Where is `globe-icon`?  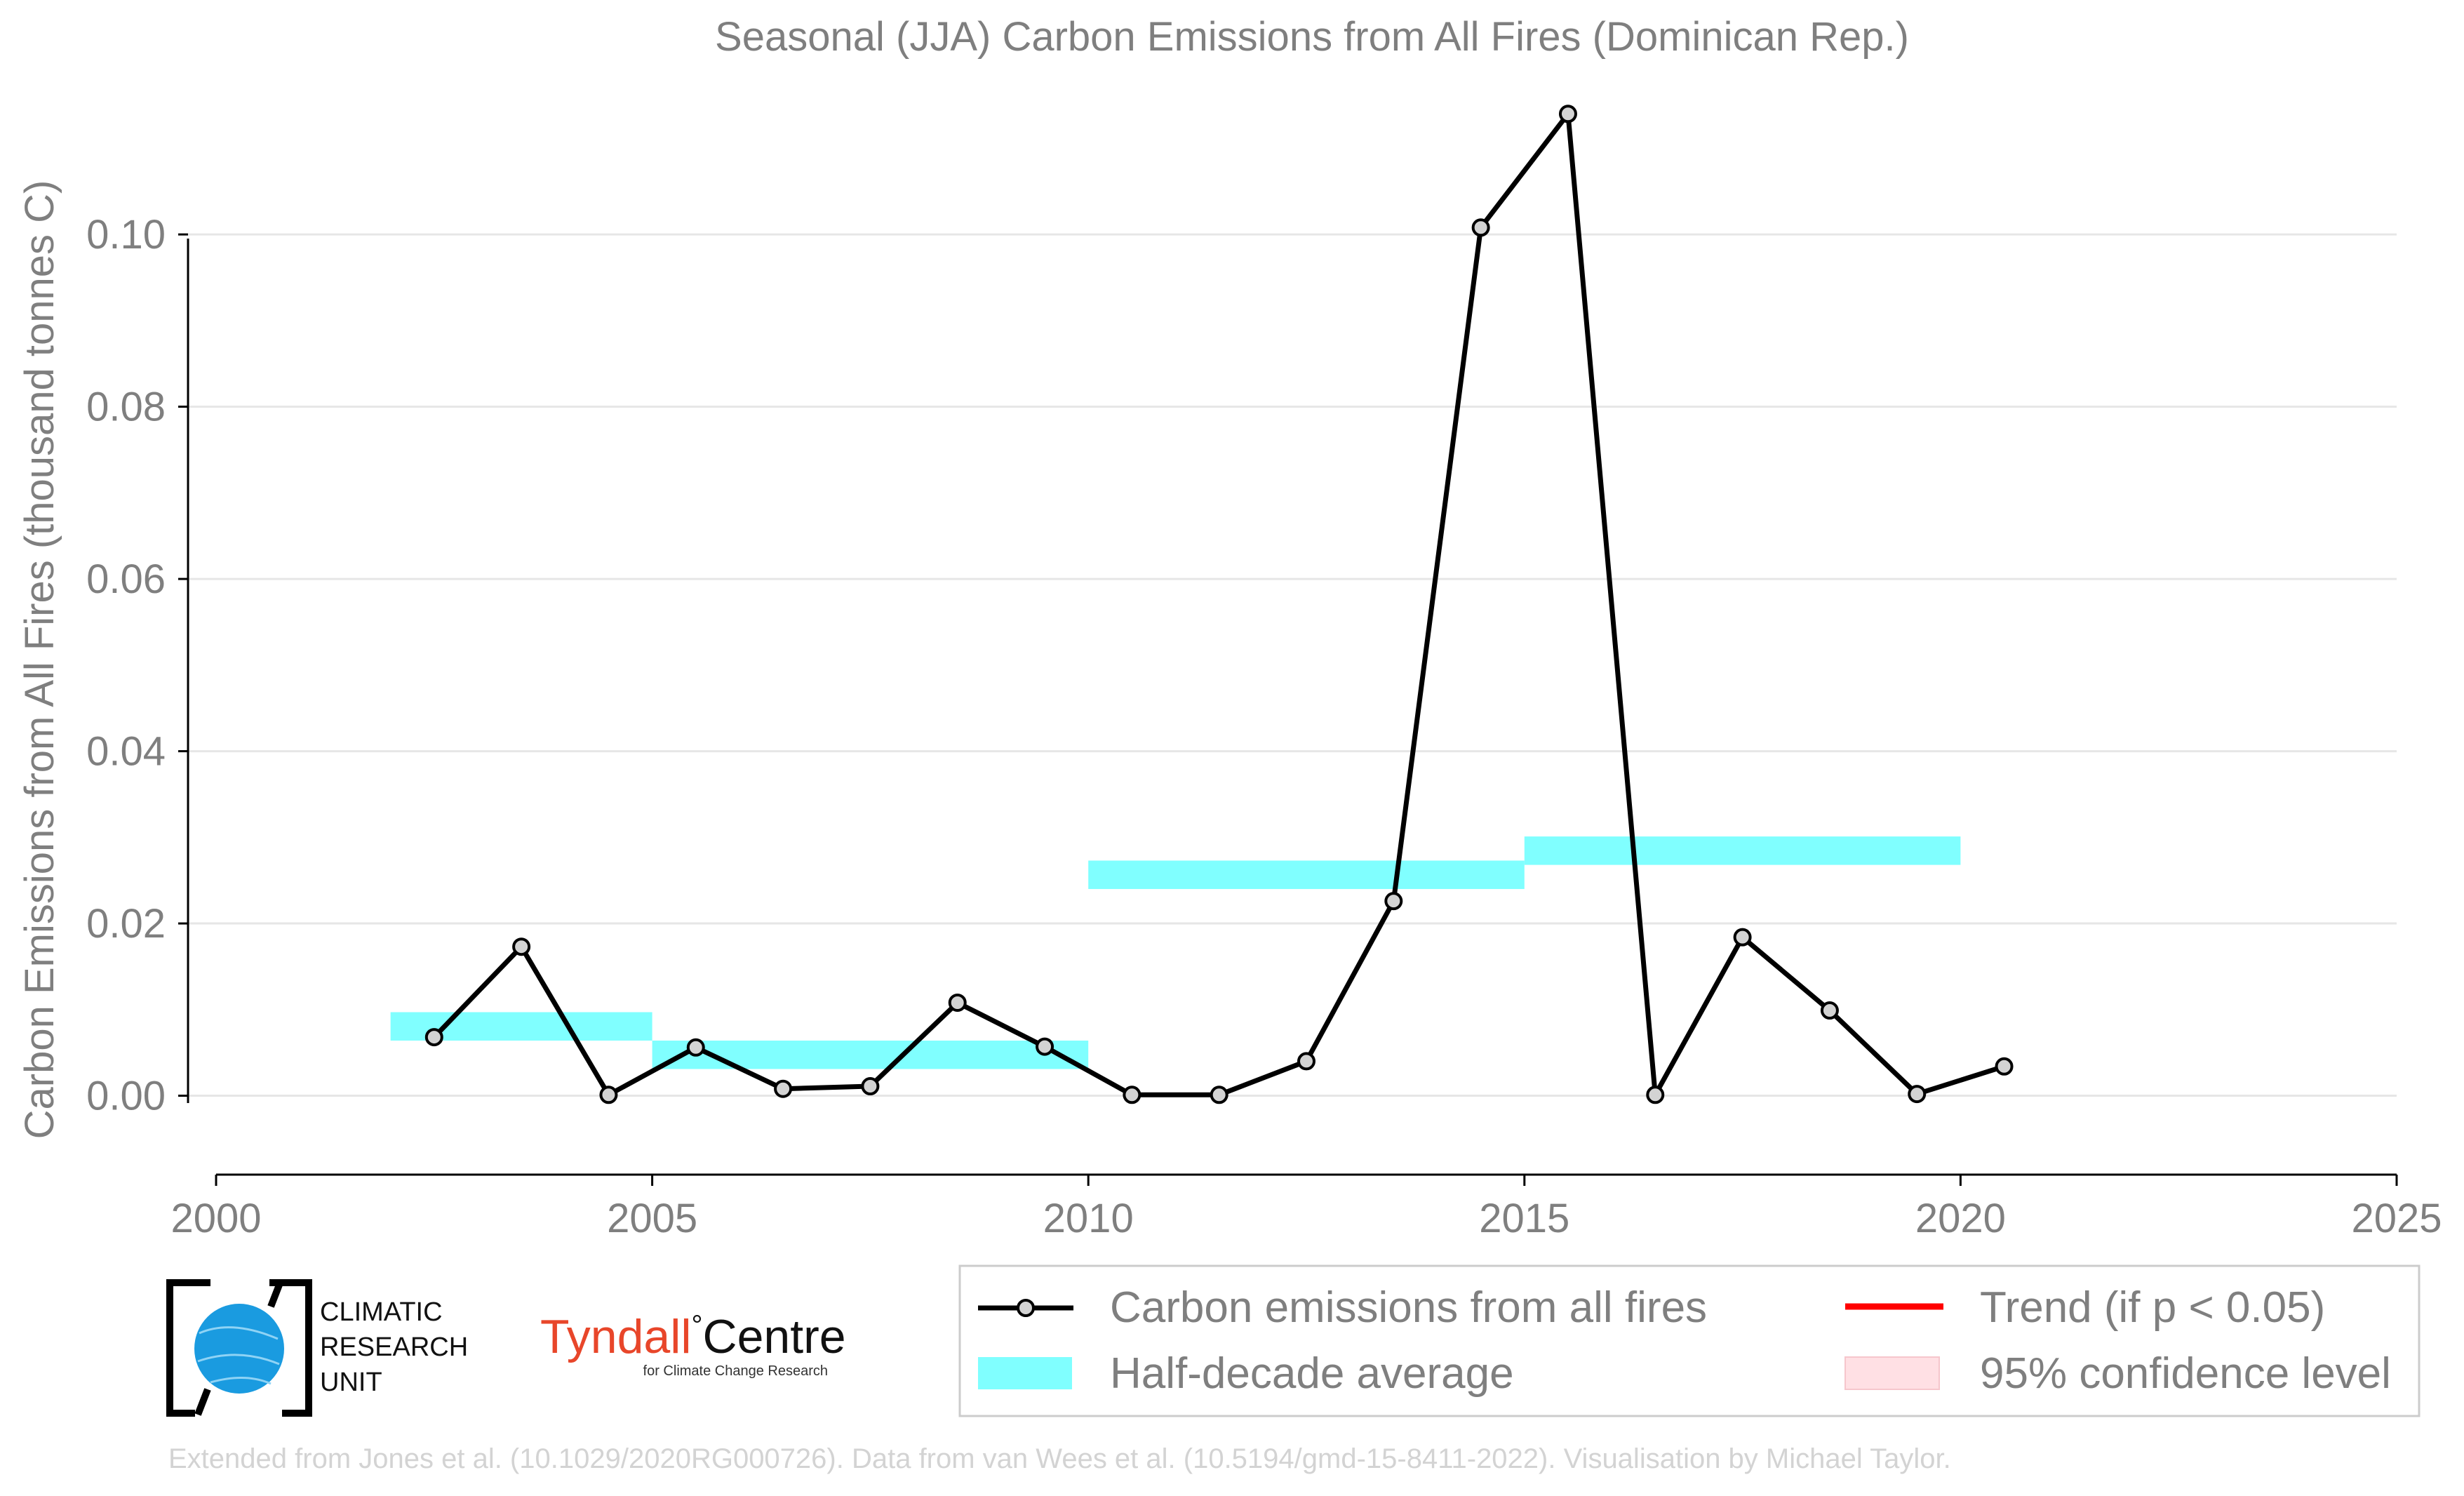
globe-icon is located at coordinates (239, 1349).